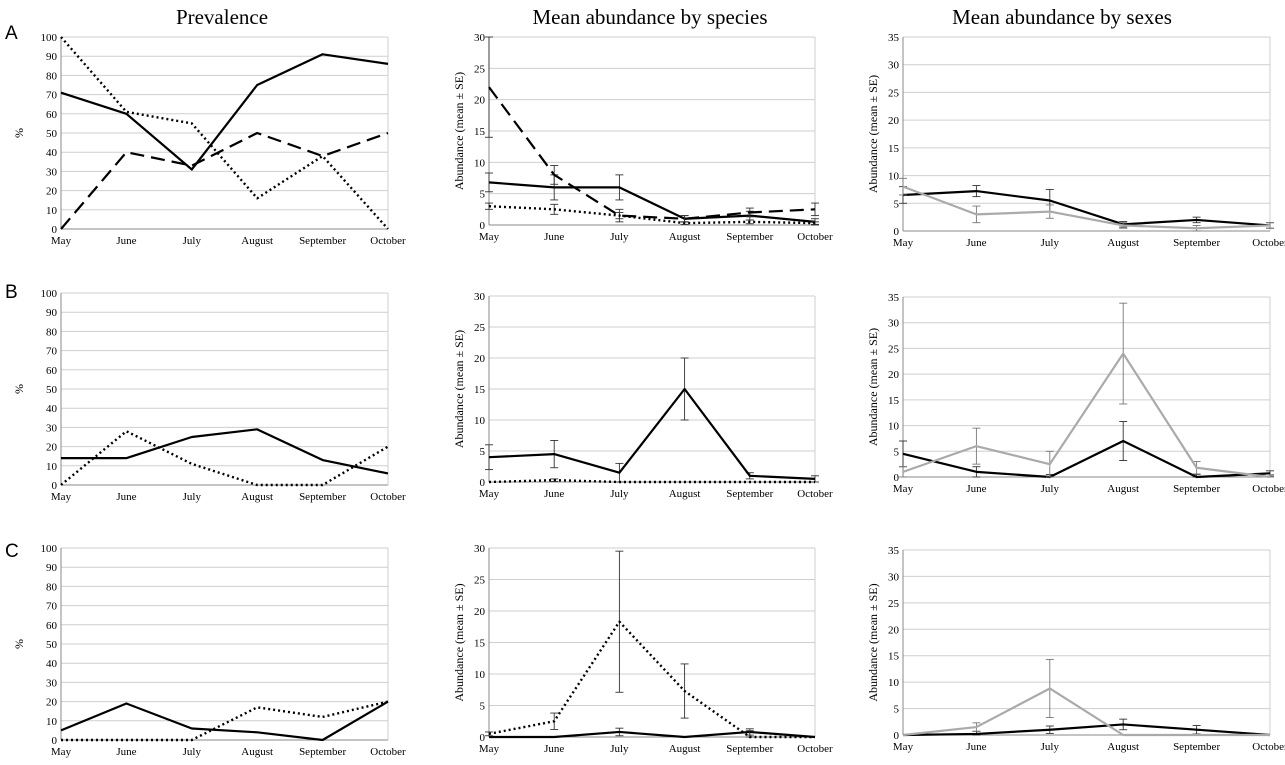 This screenshot has height=765, width=1285. What do you see at coordinates (650, 17) in the screenshot?
I see `column-title-abundance-species: Mean abundance by species` at bounding box center [650, 17].